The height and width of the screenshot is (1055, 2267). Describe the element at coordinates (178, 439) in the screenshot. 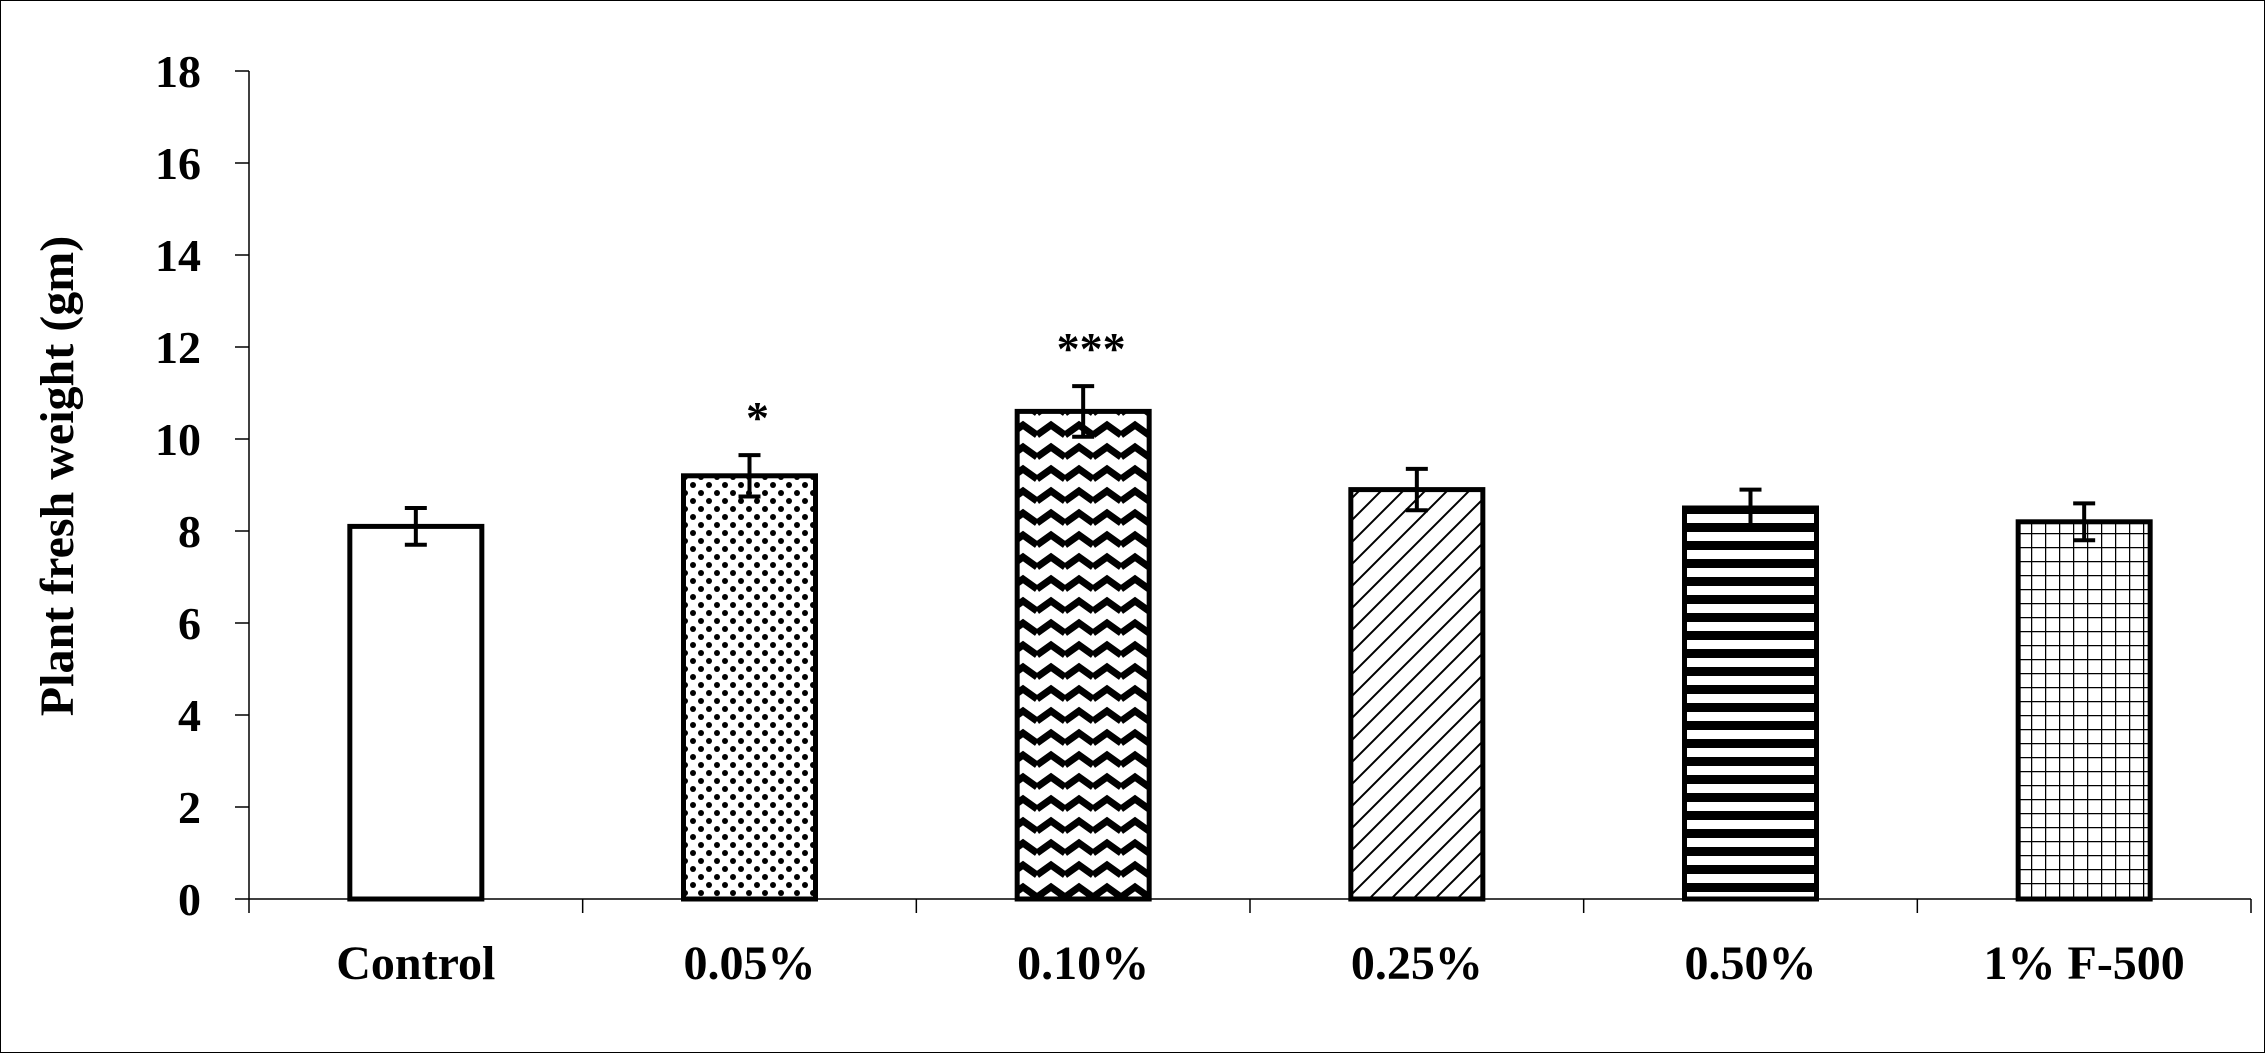

I see `y-tick-label: 10` at that location.